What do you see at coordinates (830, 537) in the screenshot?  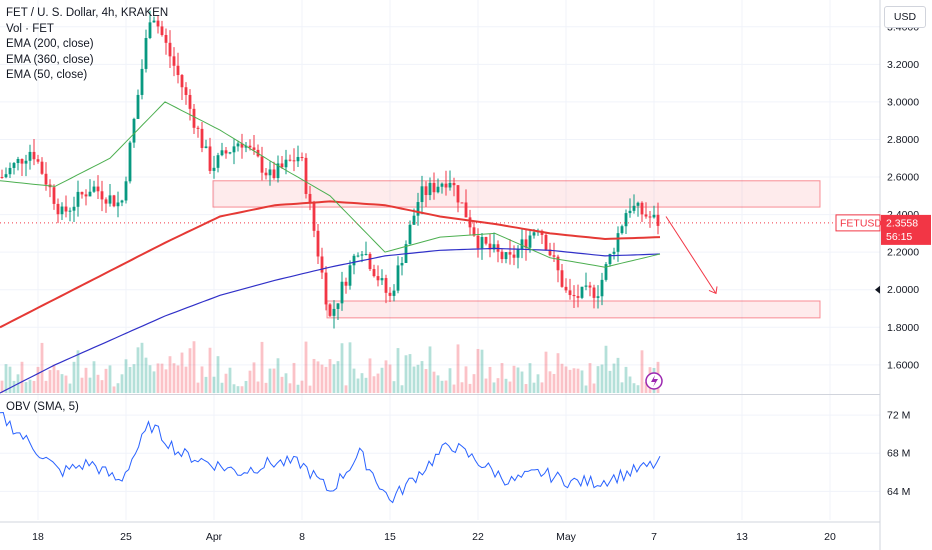 I see `time-tick-label-9: 20` at bounding box center [830, 537].